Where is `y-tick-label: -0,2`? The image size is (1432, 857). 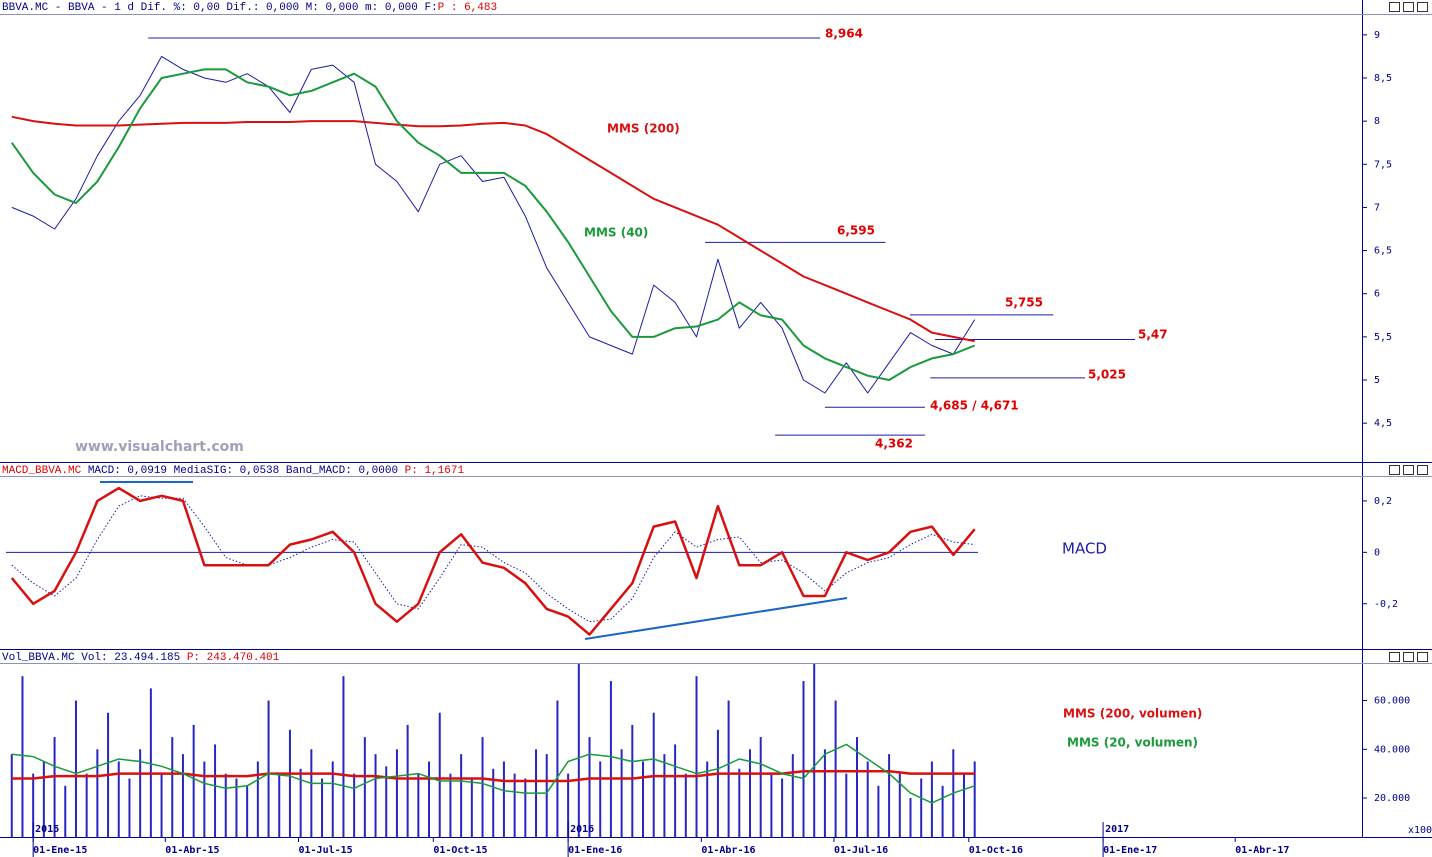
y-tick-label: -0,2 is located at coordinates (1386, 604).